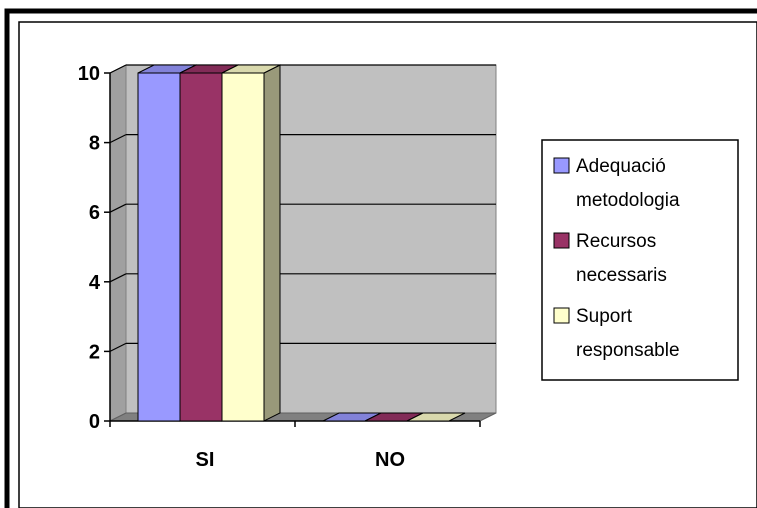 This screenshot has width=757, height=508. What do you see at coordinates (628, 350) in the screenshot?
I see `legend-label: responsable` at bounding box center [628, 350].